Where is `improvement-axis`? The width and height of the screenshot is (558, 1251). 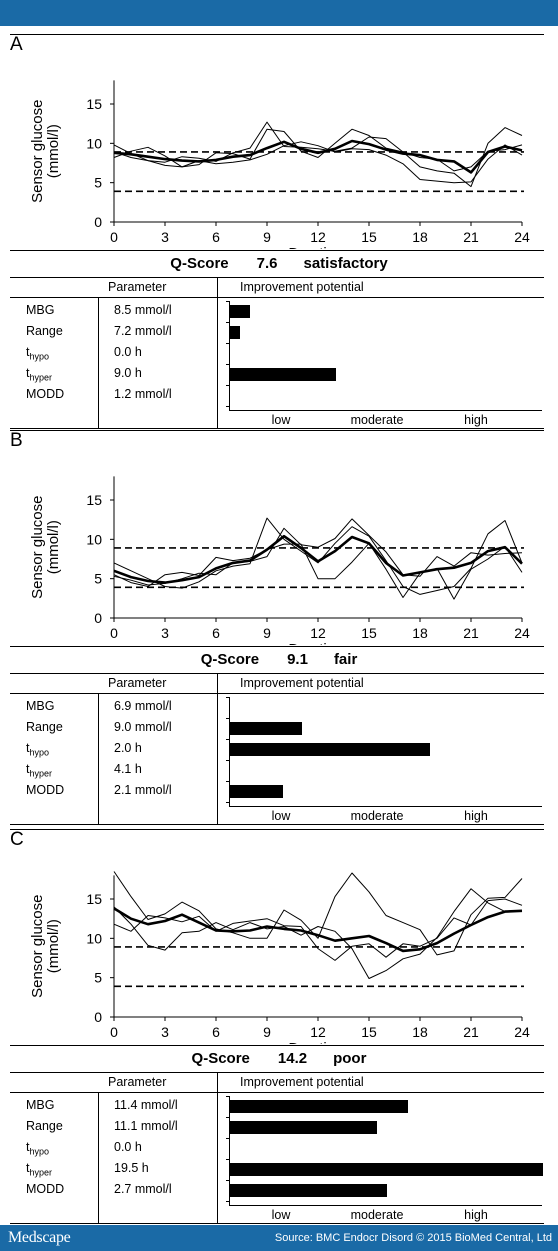 improvement-axis is located at coordinates (229, 1150).